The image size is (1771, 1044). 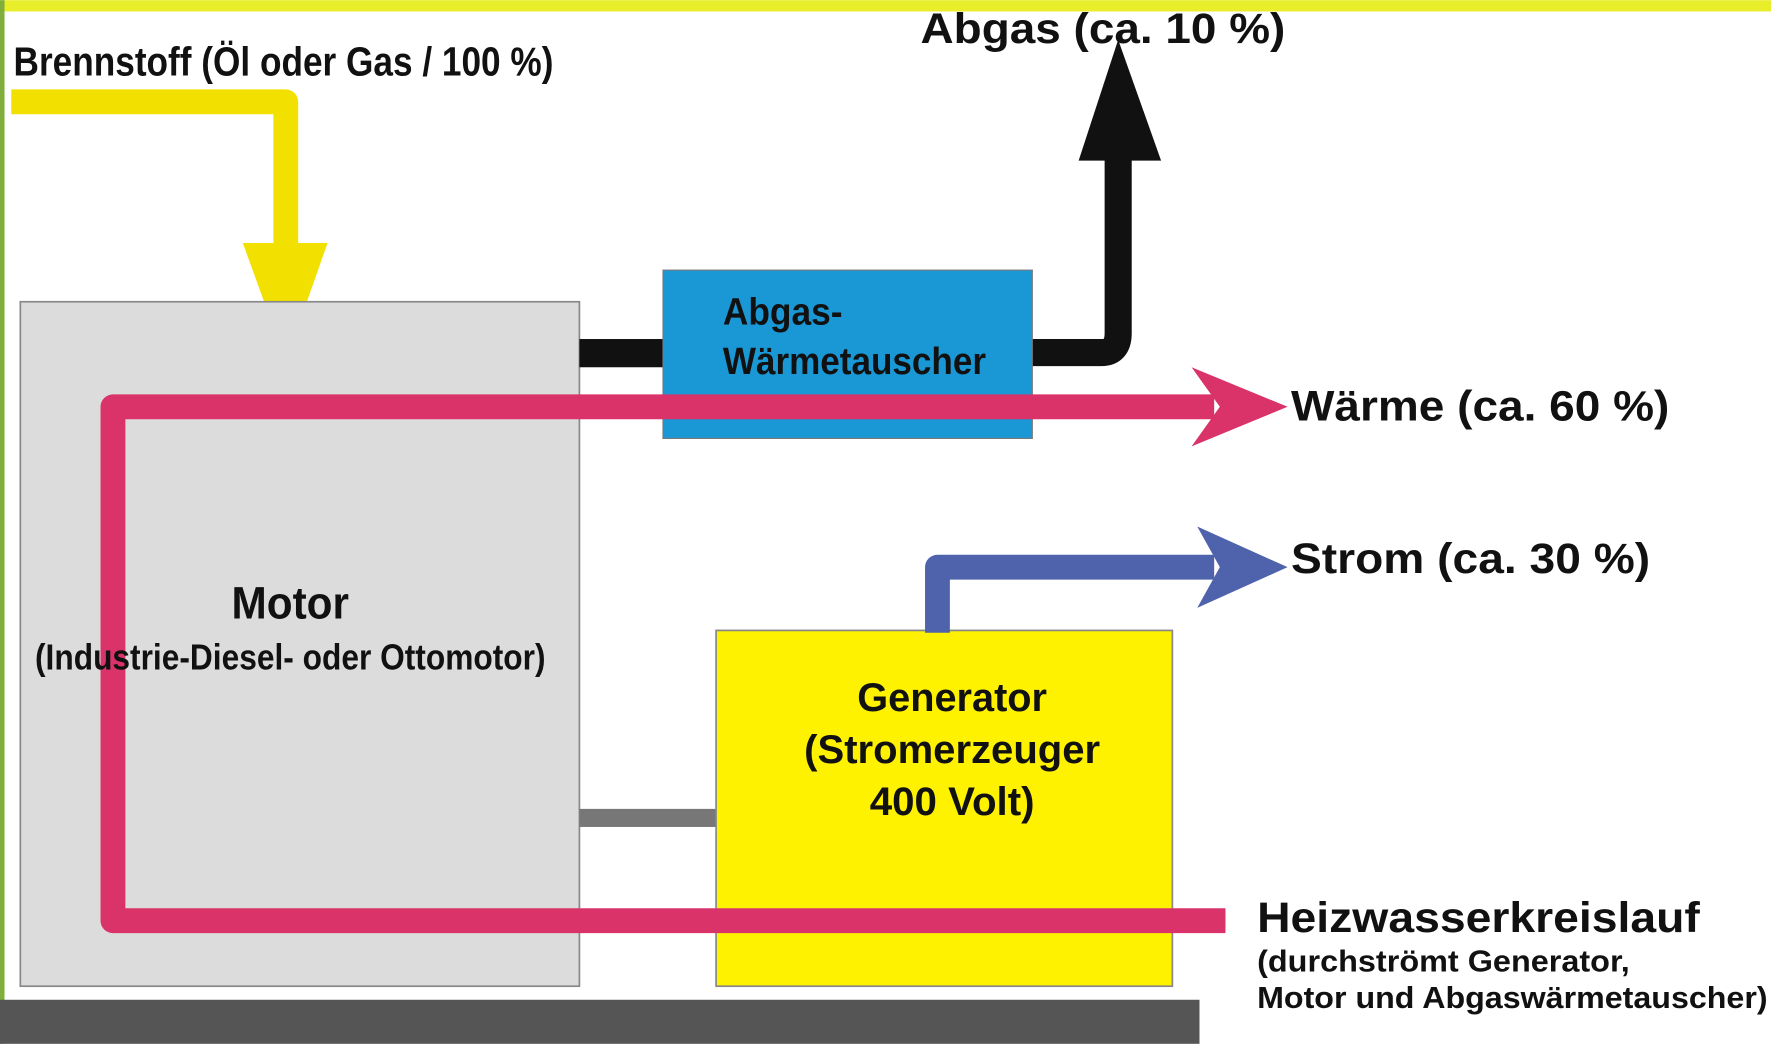 I want to click on circuit-title: Heizwasserkreislauf, so click(x=1479, y=918).